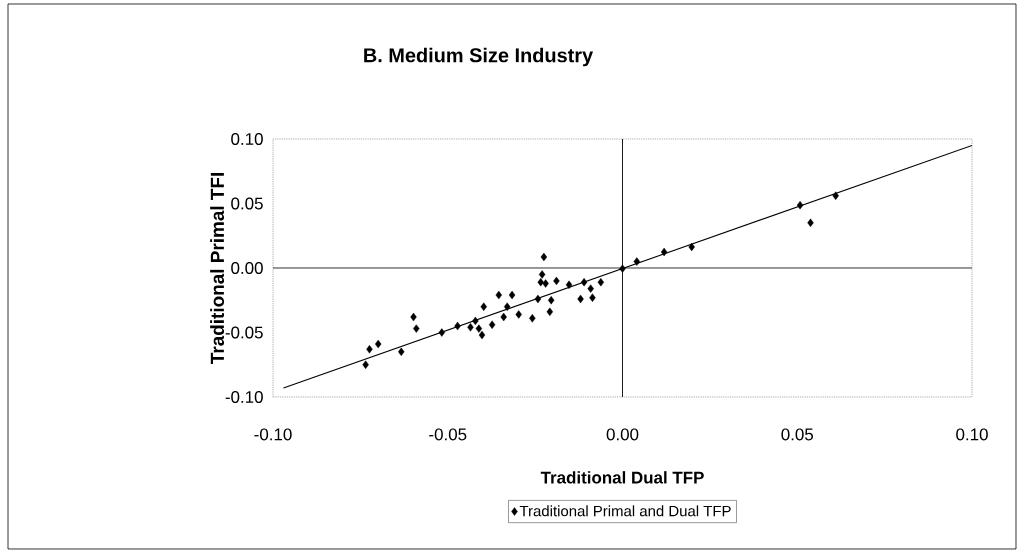  What do you see at coordinates (244, 396) in the screenshot?
I see `y-tick-label: -0.10` at bounding box center [244, 396].